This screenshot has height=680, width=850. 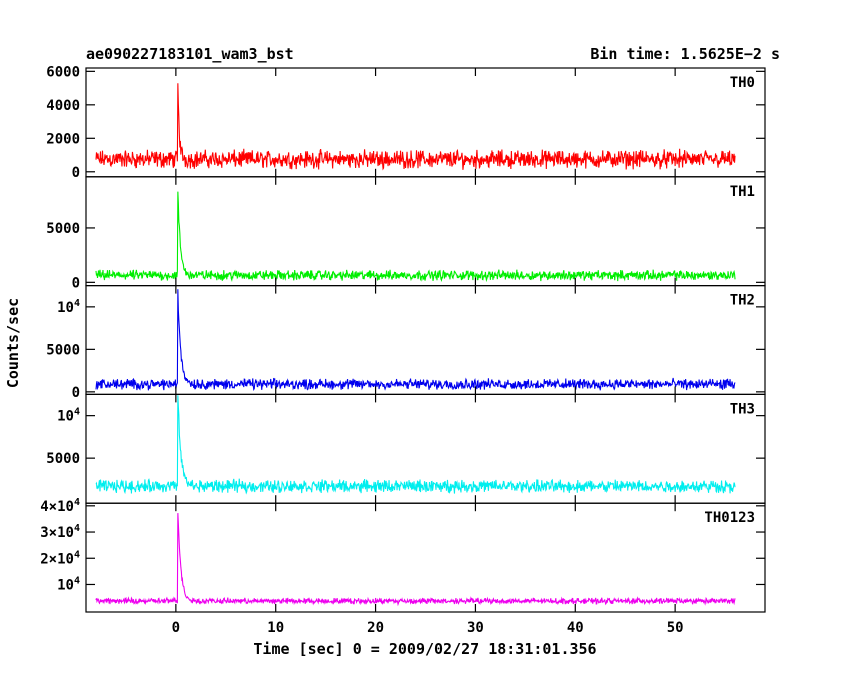 I want to click on panel-th0: 0 2000 4000 6000 TH0, so click(x=406, y=122).